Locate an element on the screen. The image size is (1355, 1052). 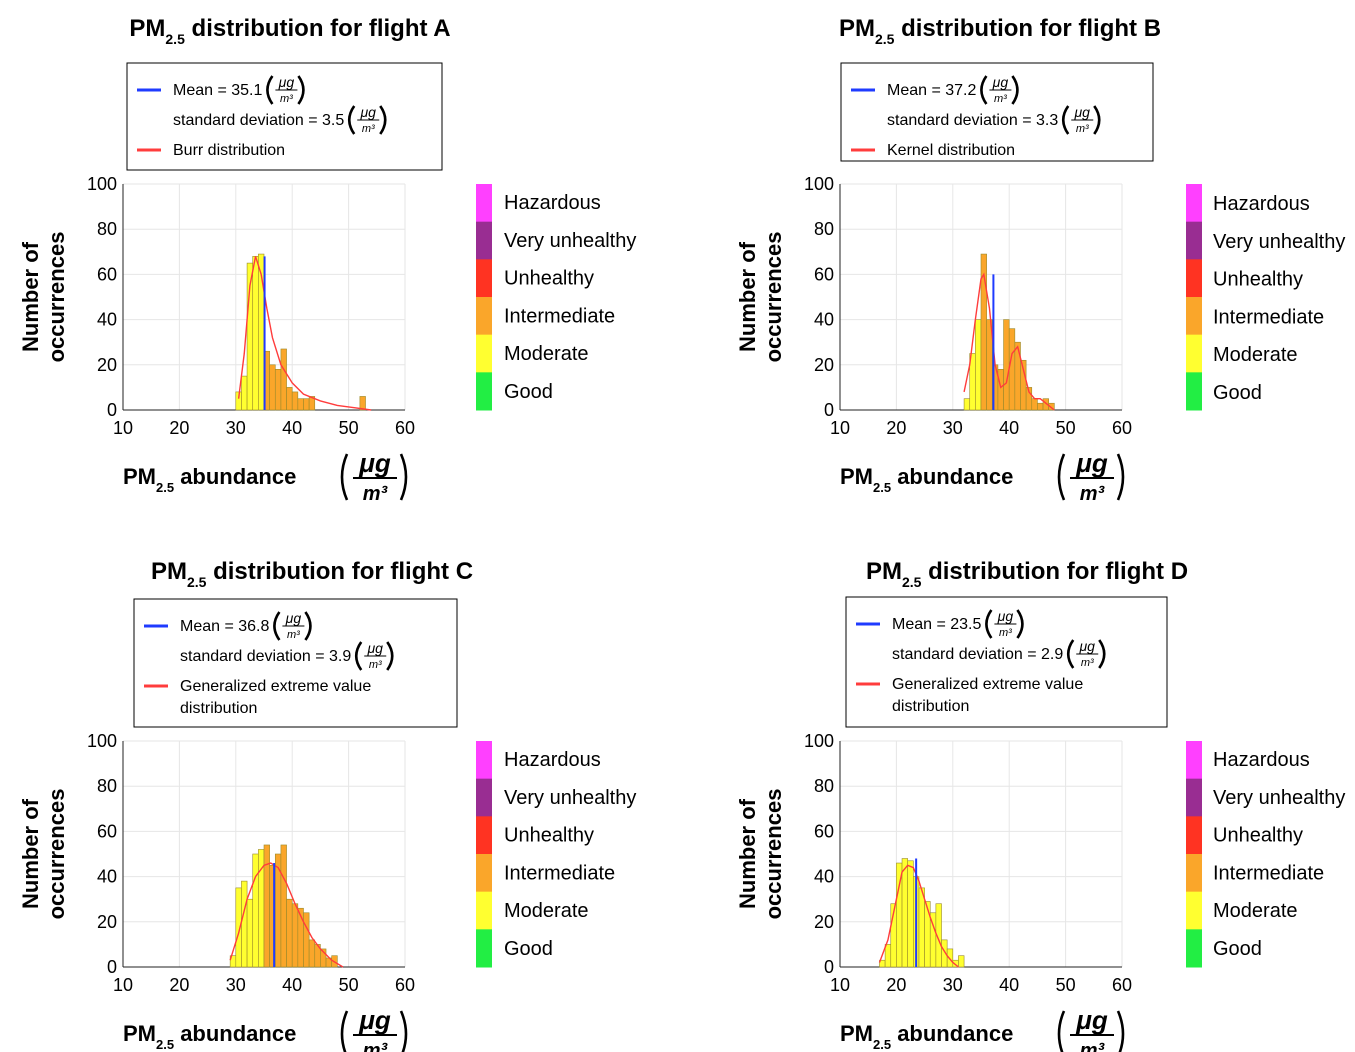
legend-sd-unit-den: m³ is located at coordinates (1087, 663).